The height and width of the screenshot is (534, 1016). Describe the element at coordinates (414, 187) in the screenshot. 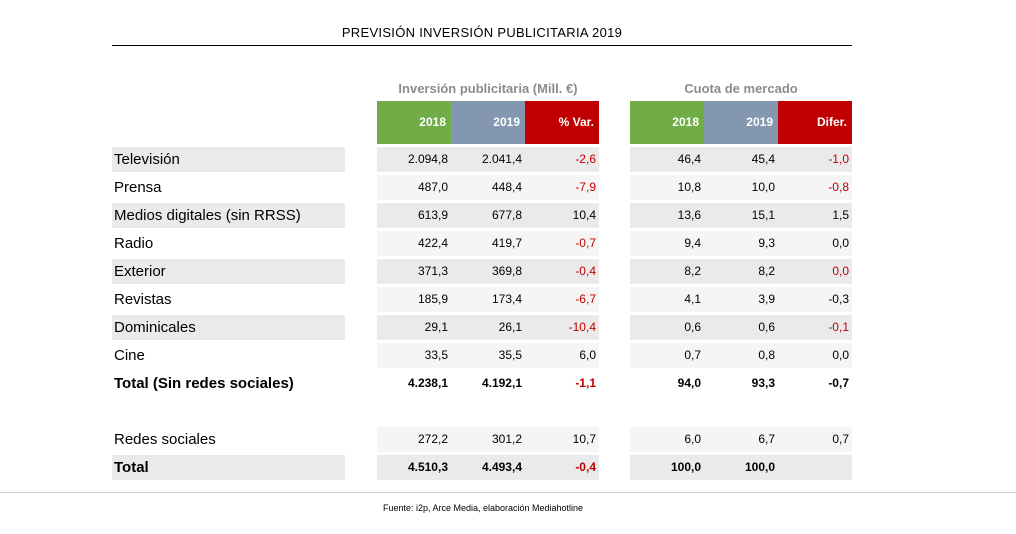

I see `cell-inv-2018: 487,0` at that location.